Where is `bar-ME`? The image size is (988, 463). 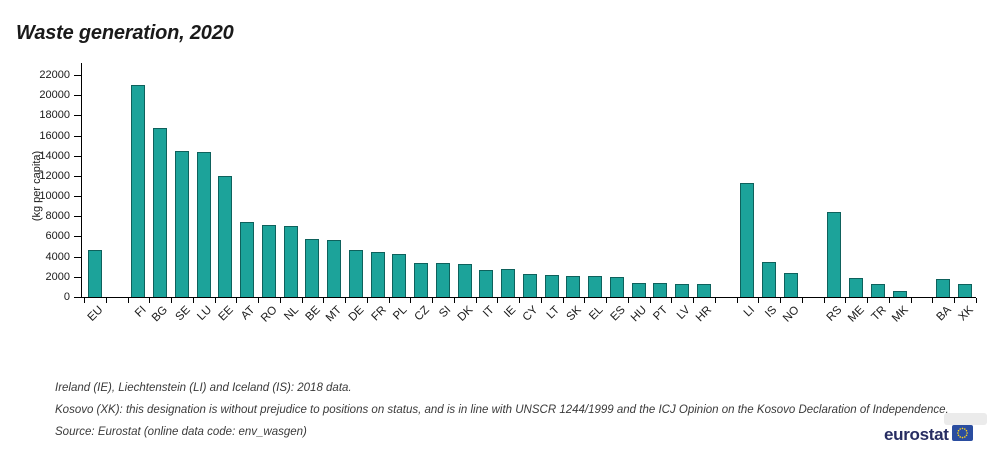 bar-ME is located at coordinates (856, 287).